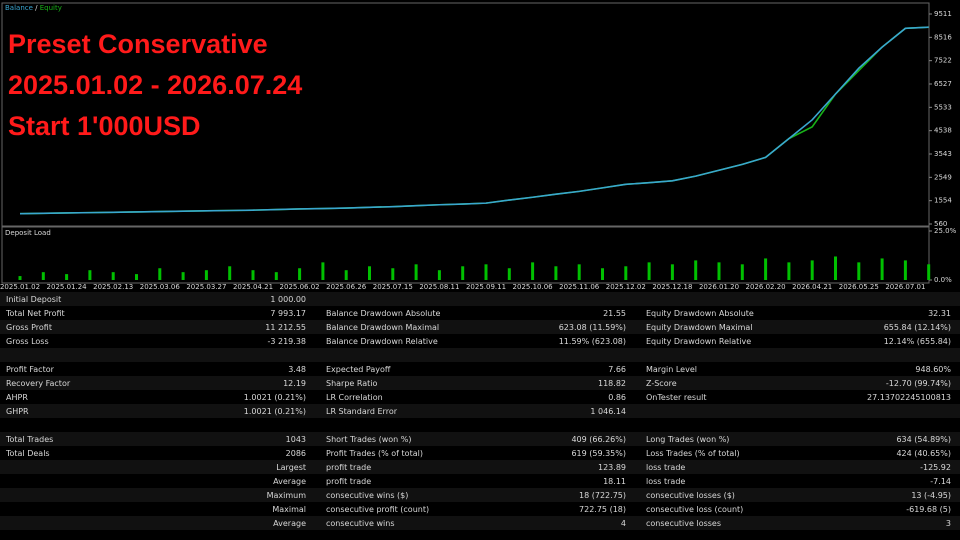  I want to click on report-label: consecutive loss (count), so click(694, 509).